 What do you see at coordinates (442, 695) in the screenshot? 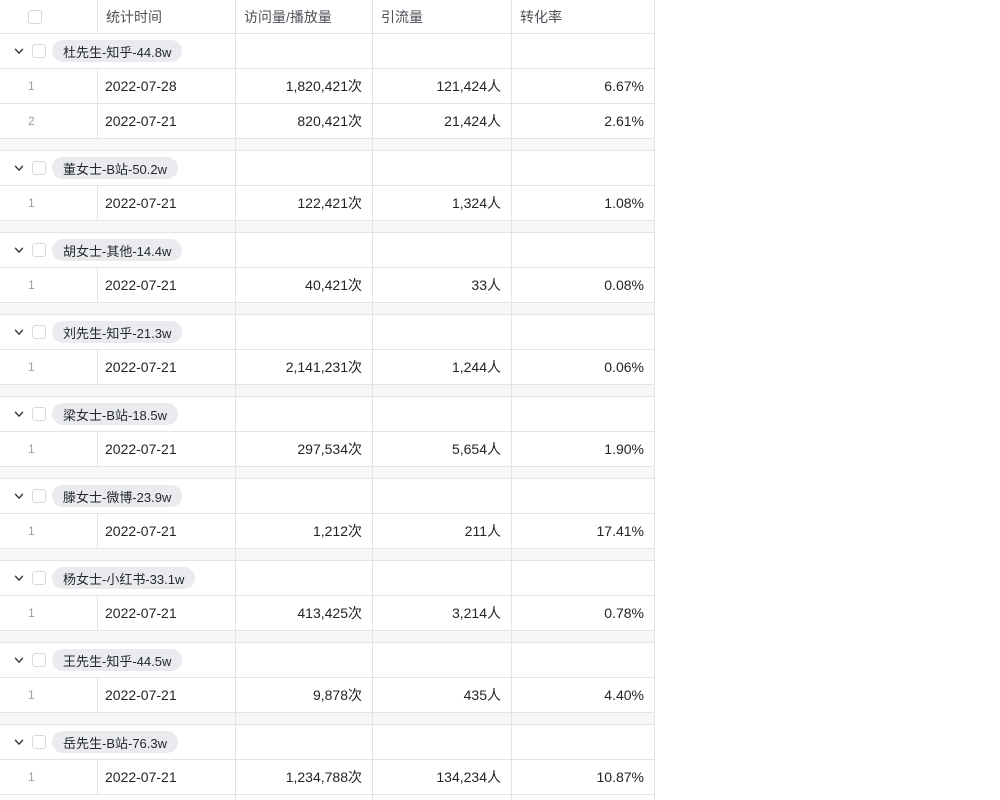
I see `cell-leads: 435人` at bounding box center [442, 695].